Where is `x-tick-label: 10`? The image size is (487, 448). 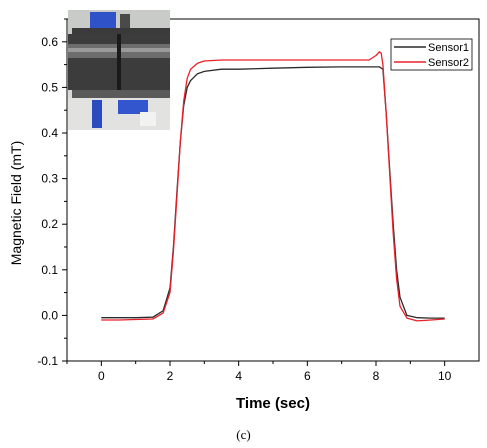
x-tick-label: 10 is located at coordinates (445, 376).